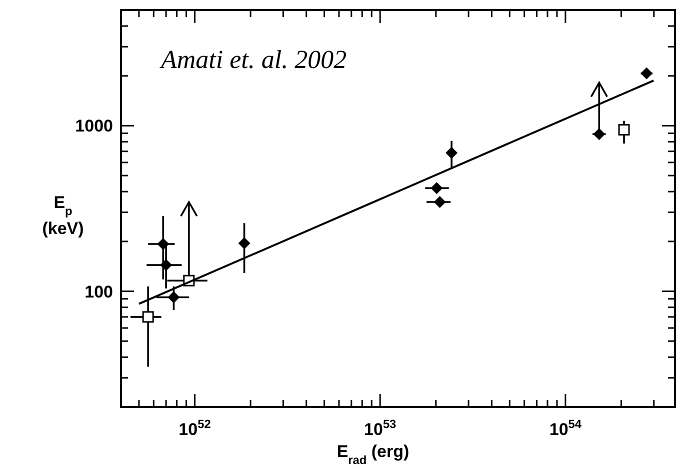  I want to click on x-tick-label: 10$^{52}$, so click(195, 428).